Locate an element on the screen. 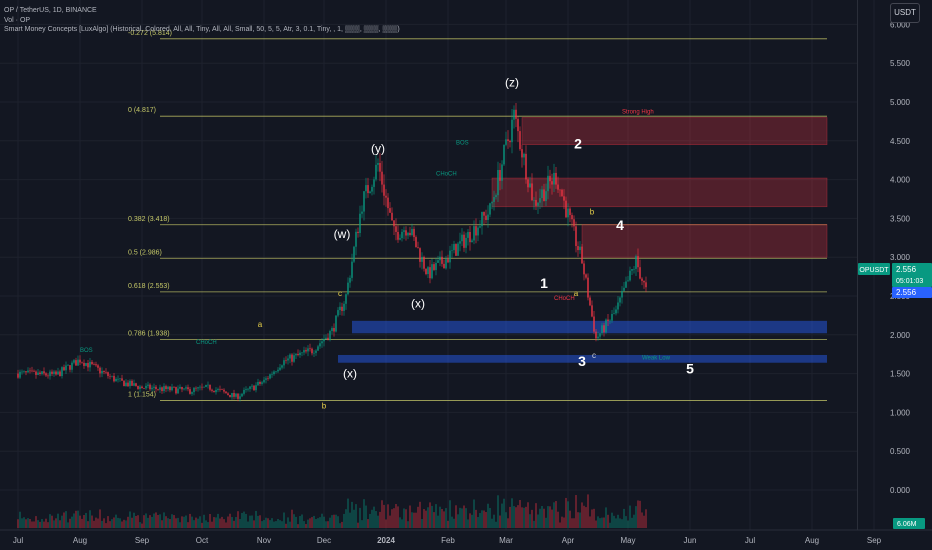  wave-label: c is located at coordinates (340, 293).